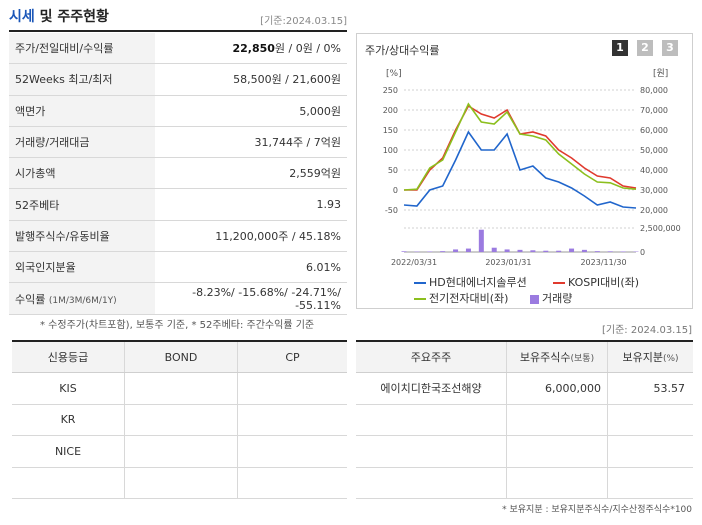 Image resolution: width=702 pixels, height=525 pixels. What do you see at coordinates (545, 357) in the screenshot?
I see `col-header-main: 보유주식수` at bounding box center [545, 357].